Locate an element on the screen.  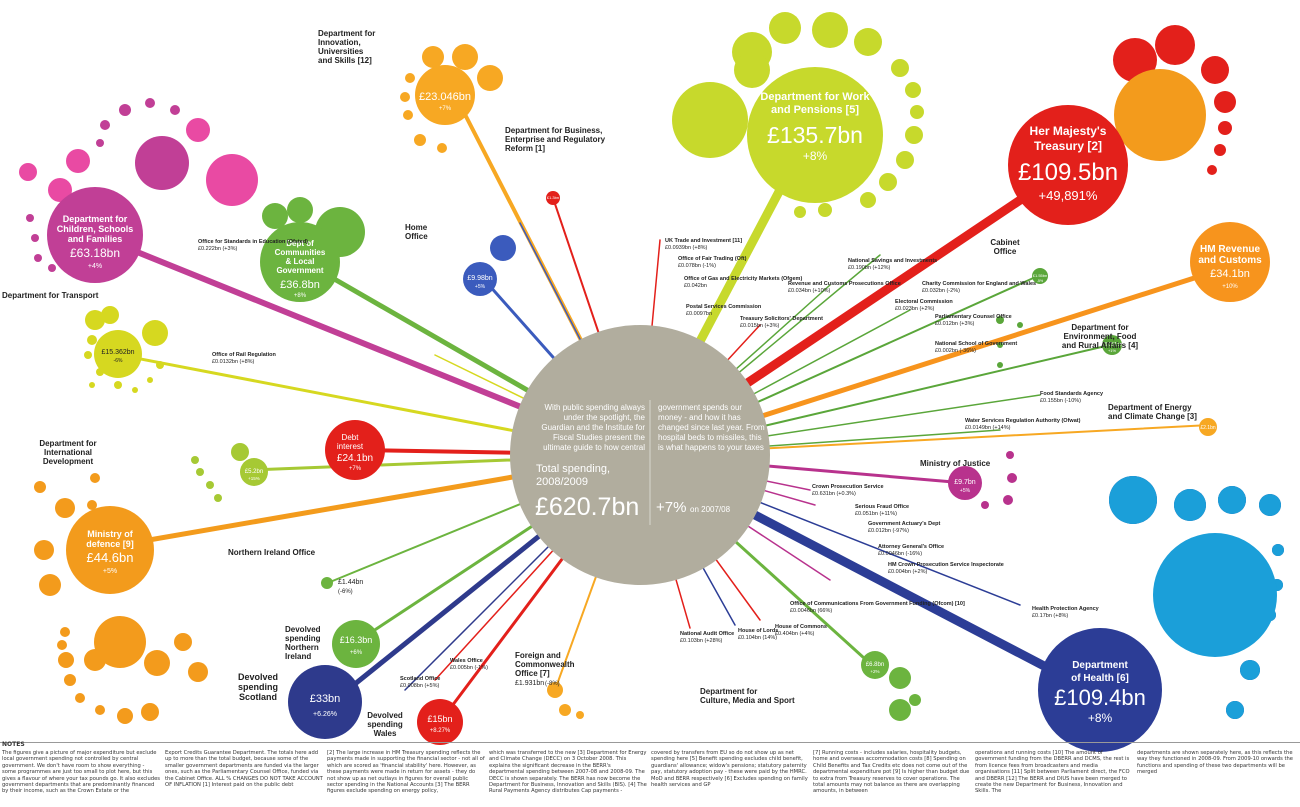
svg-text: under the spotlight, the is located at coordinates (605, 417).